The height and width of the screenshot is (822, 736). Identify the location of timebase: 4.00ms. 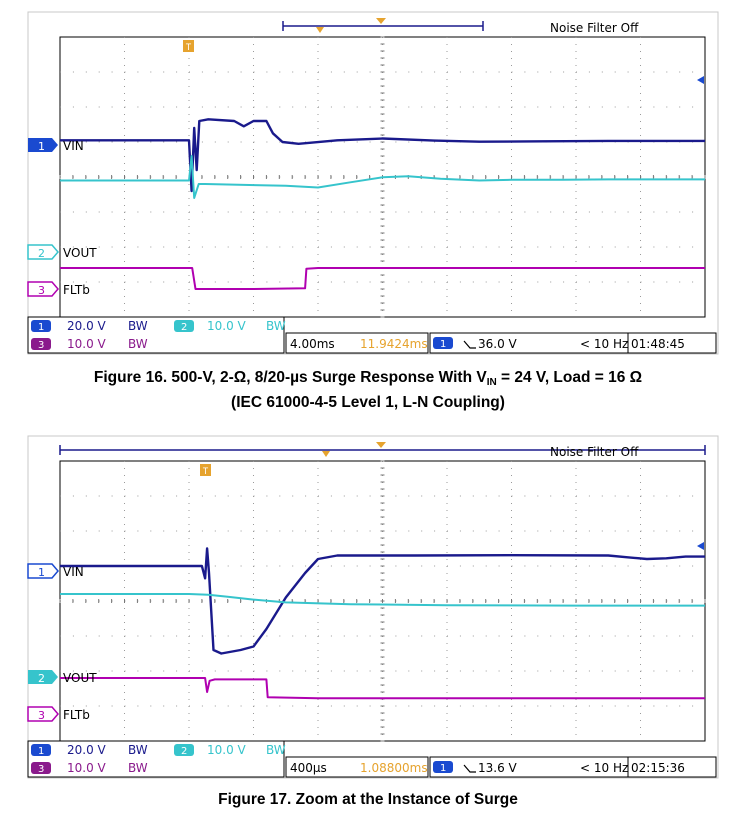
(312, 344).